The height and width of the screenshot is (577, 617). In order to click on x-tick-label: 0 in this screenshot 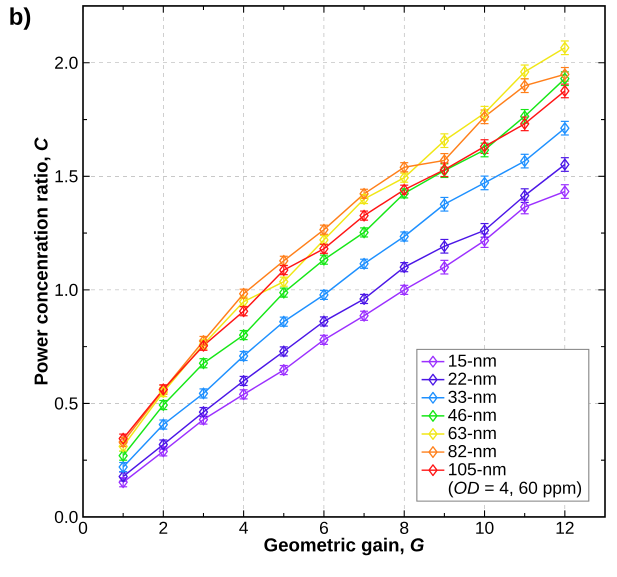, I will do `click(83, 528)`.